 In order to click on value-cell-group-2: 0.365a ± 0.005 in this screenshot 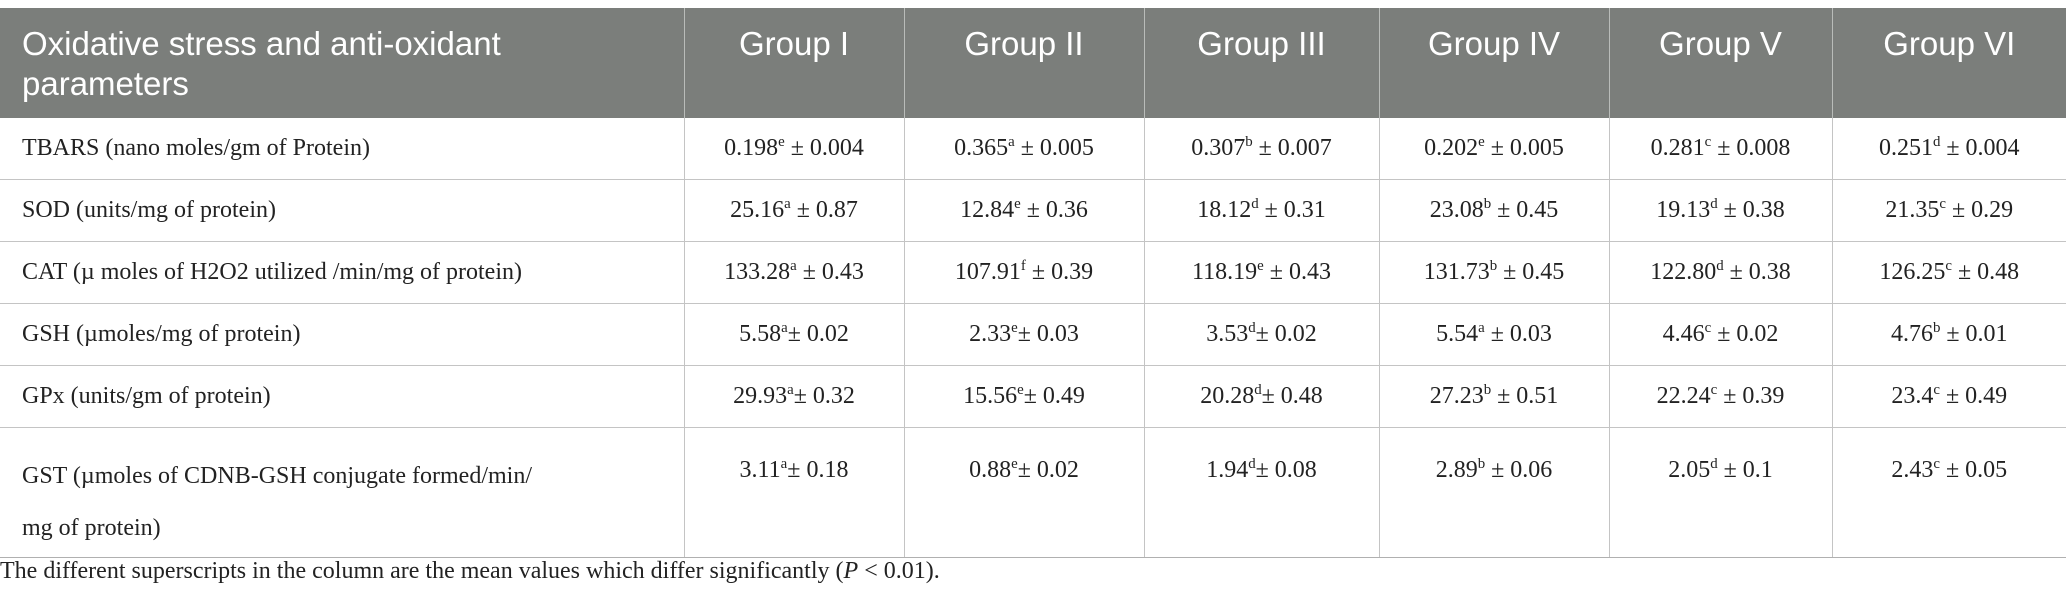, I will do `click(1023, 149)`.